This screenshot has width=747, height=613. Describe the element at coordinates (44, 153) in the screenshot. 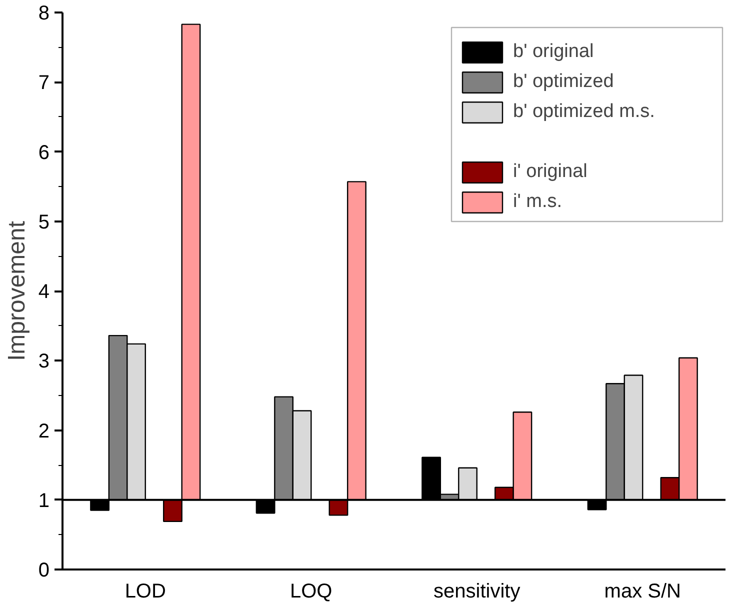

I see `y-tick-label: 6` at that location.